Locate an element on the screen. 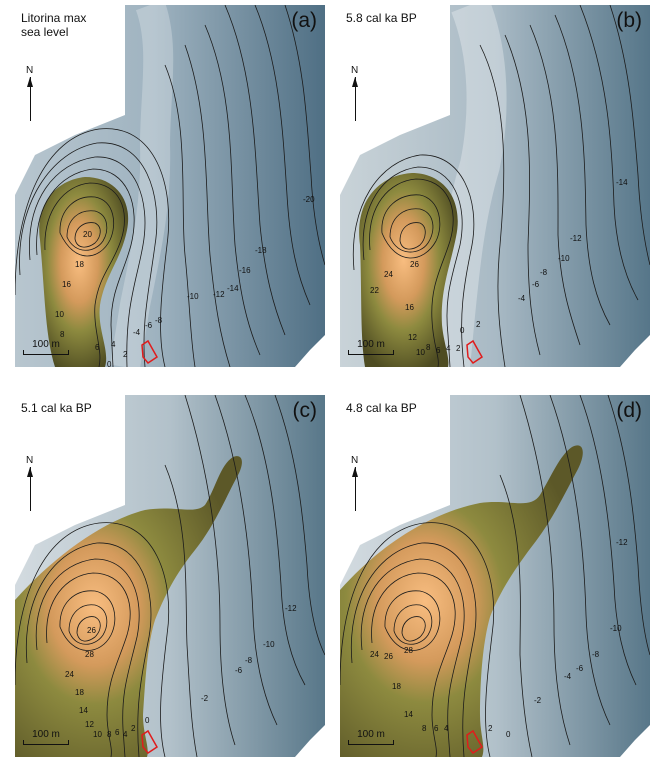 The height and width of the screenshot is (779, 659). panel-letter: (b) is located at coordinates (629, 21).